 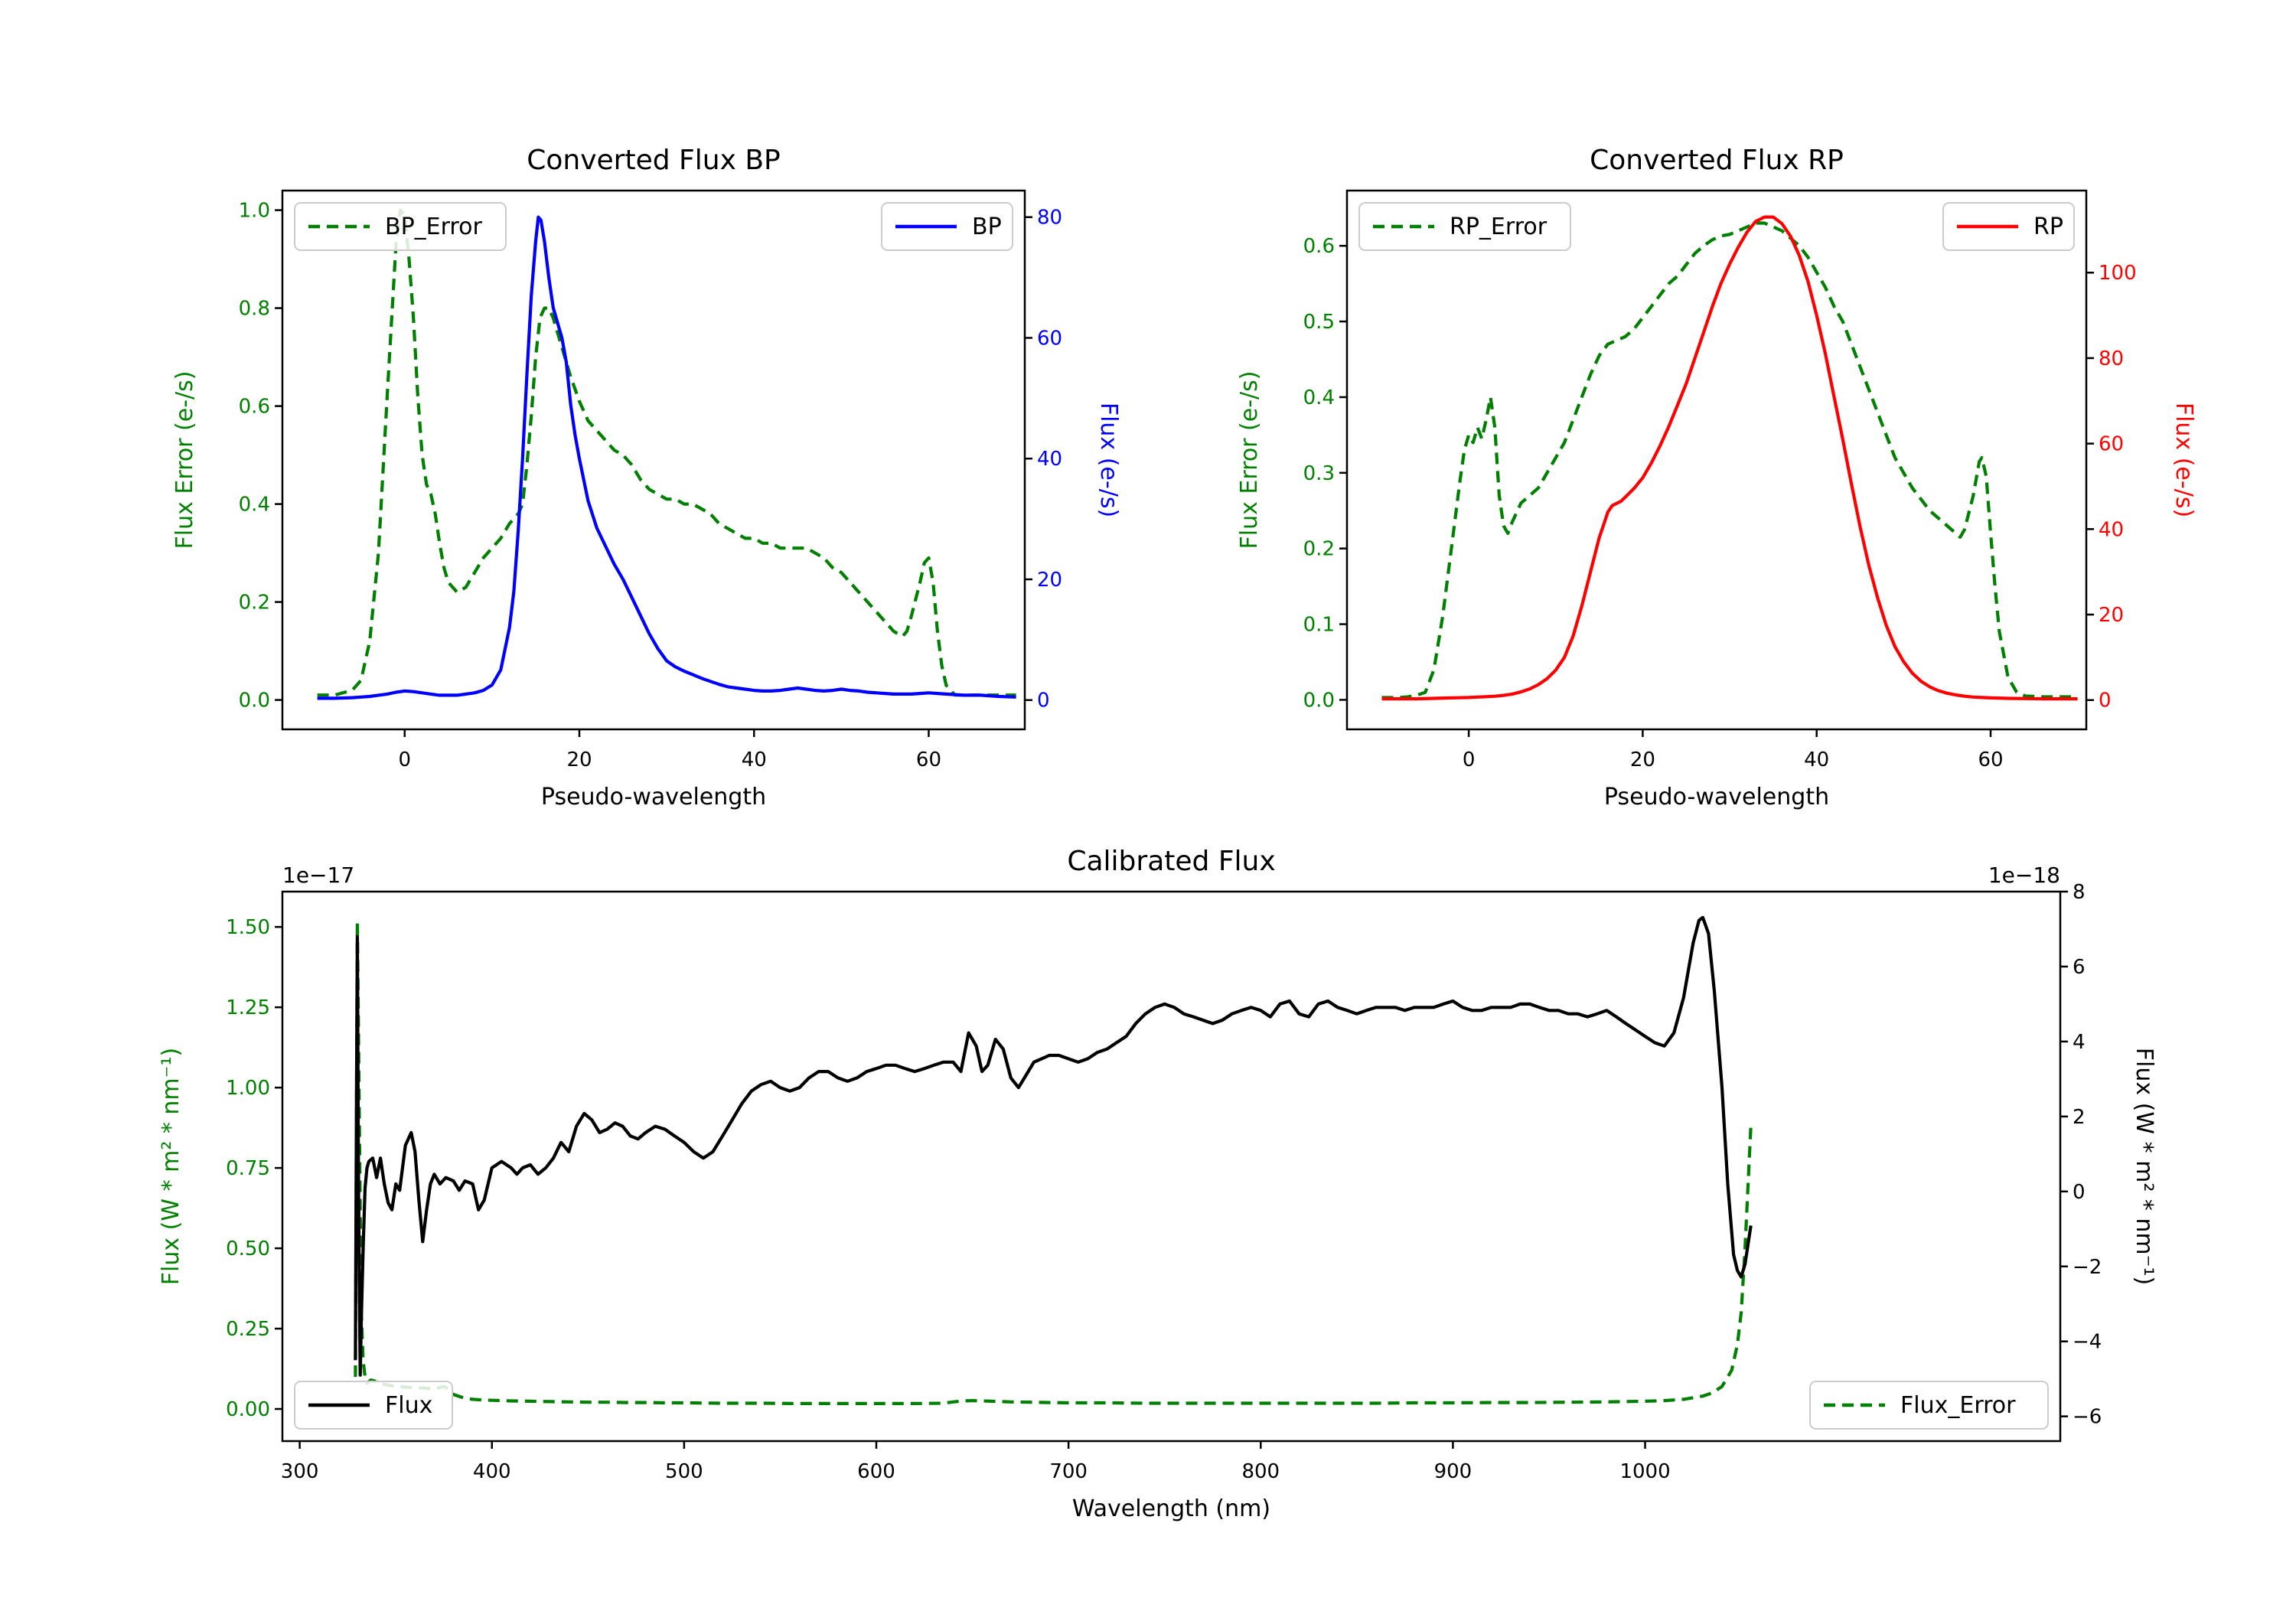 What do you see at coordinates (1644, 1471) in the screenshot?
I see `x-tick-label: 1000` at bounding box center [1644, 1471].